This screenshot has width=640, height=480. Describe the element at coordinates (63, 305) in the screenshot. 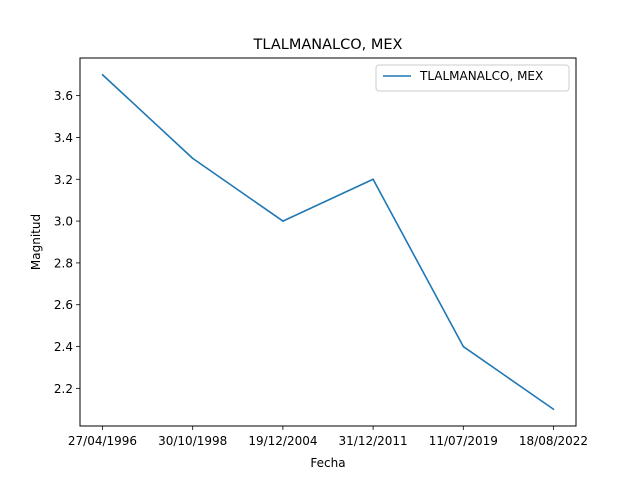

I see `y-tick-label: 2.6` at that location.